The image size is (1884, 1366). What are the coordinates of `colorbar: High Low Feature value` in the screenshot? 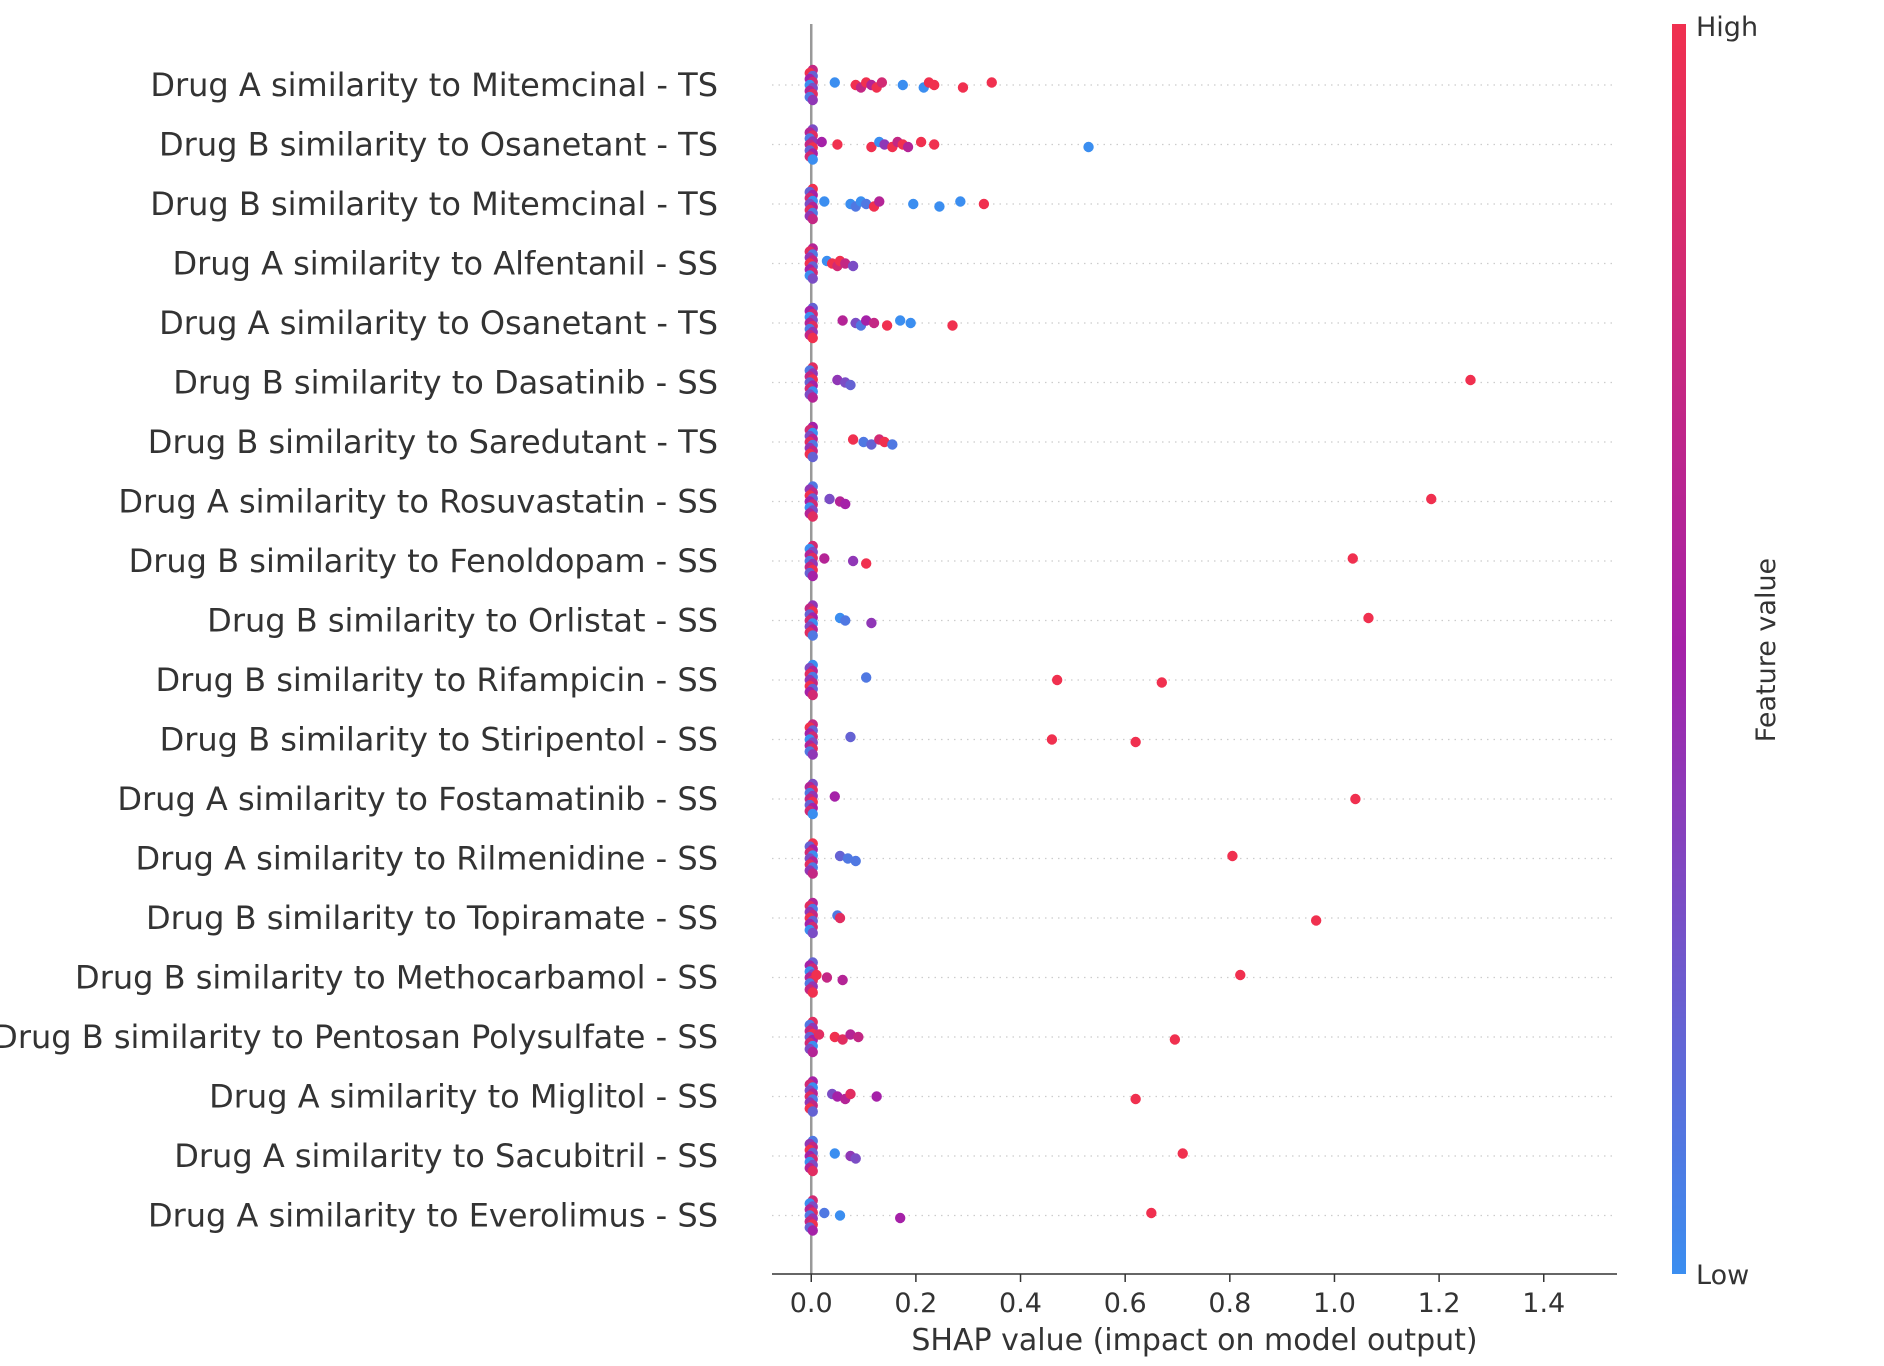 It's located at (1727, 651).